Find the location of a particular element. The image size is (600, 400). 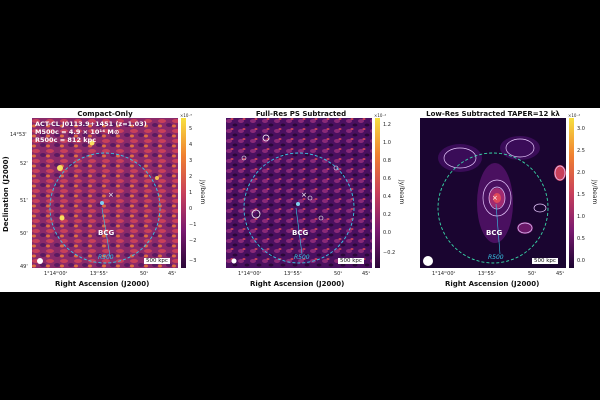

colorbar-tick: 1.5 is located at coordinates (581, 195).